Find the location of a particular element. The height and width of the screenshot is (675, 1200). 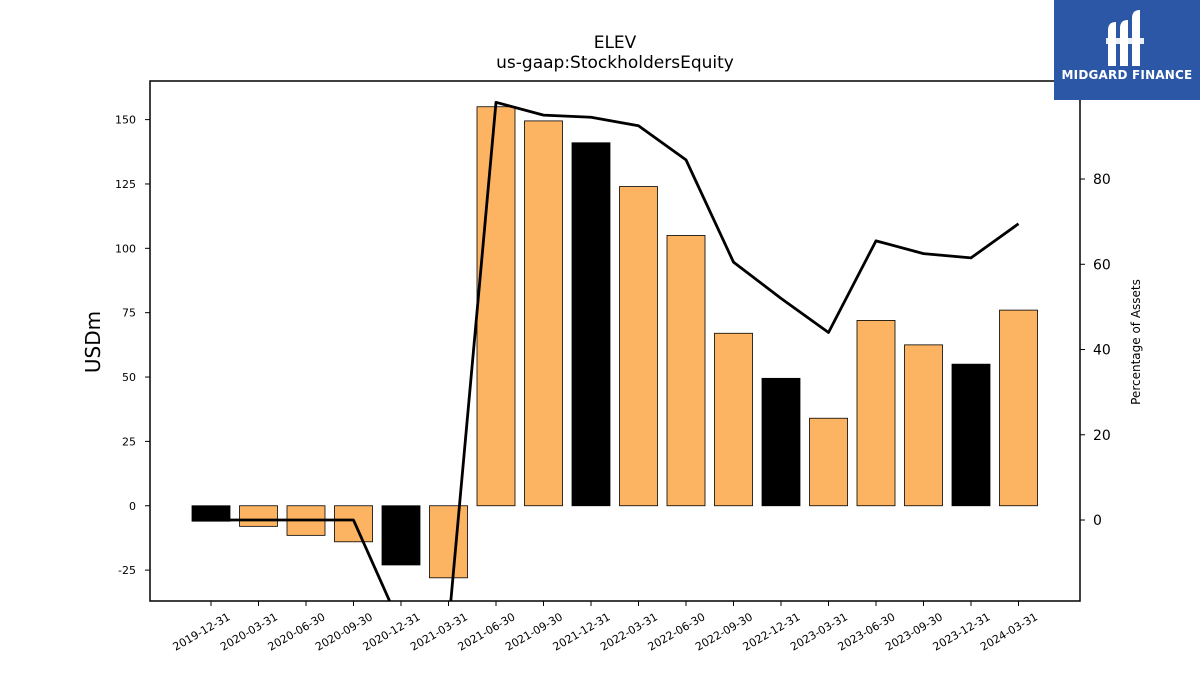

y-tick-label: 150 is located at coordinates (125, 120).